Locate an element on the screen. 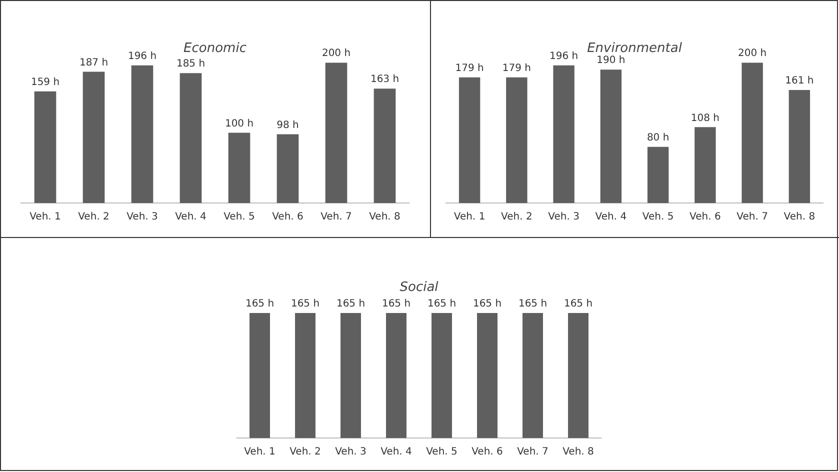 This screenshot has width=839, height=472. chart-title: Social is located at coordinates (419, 288).